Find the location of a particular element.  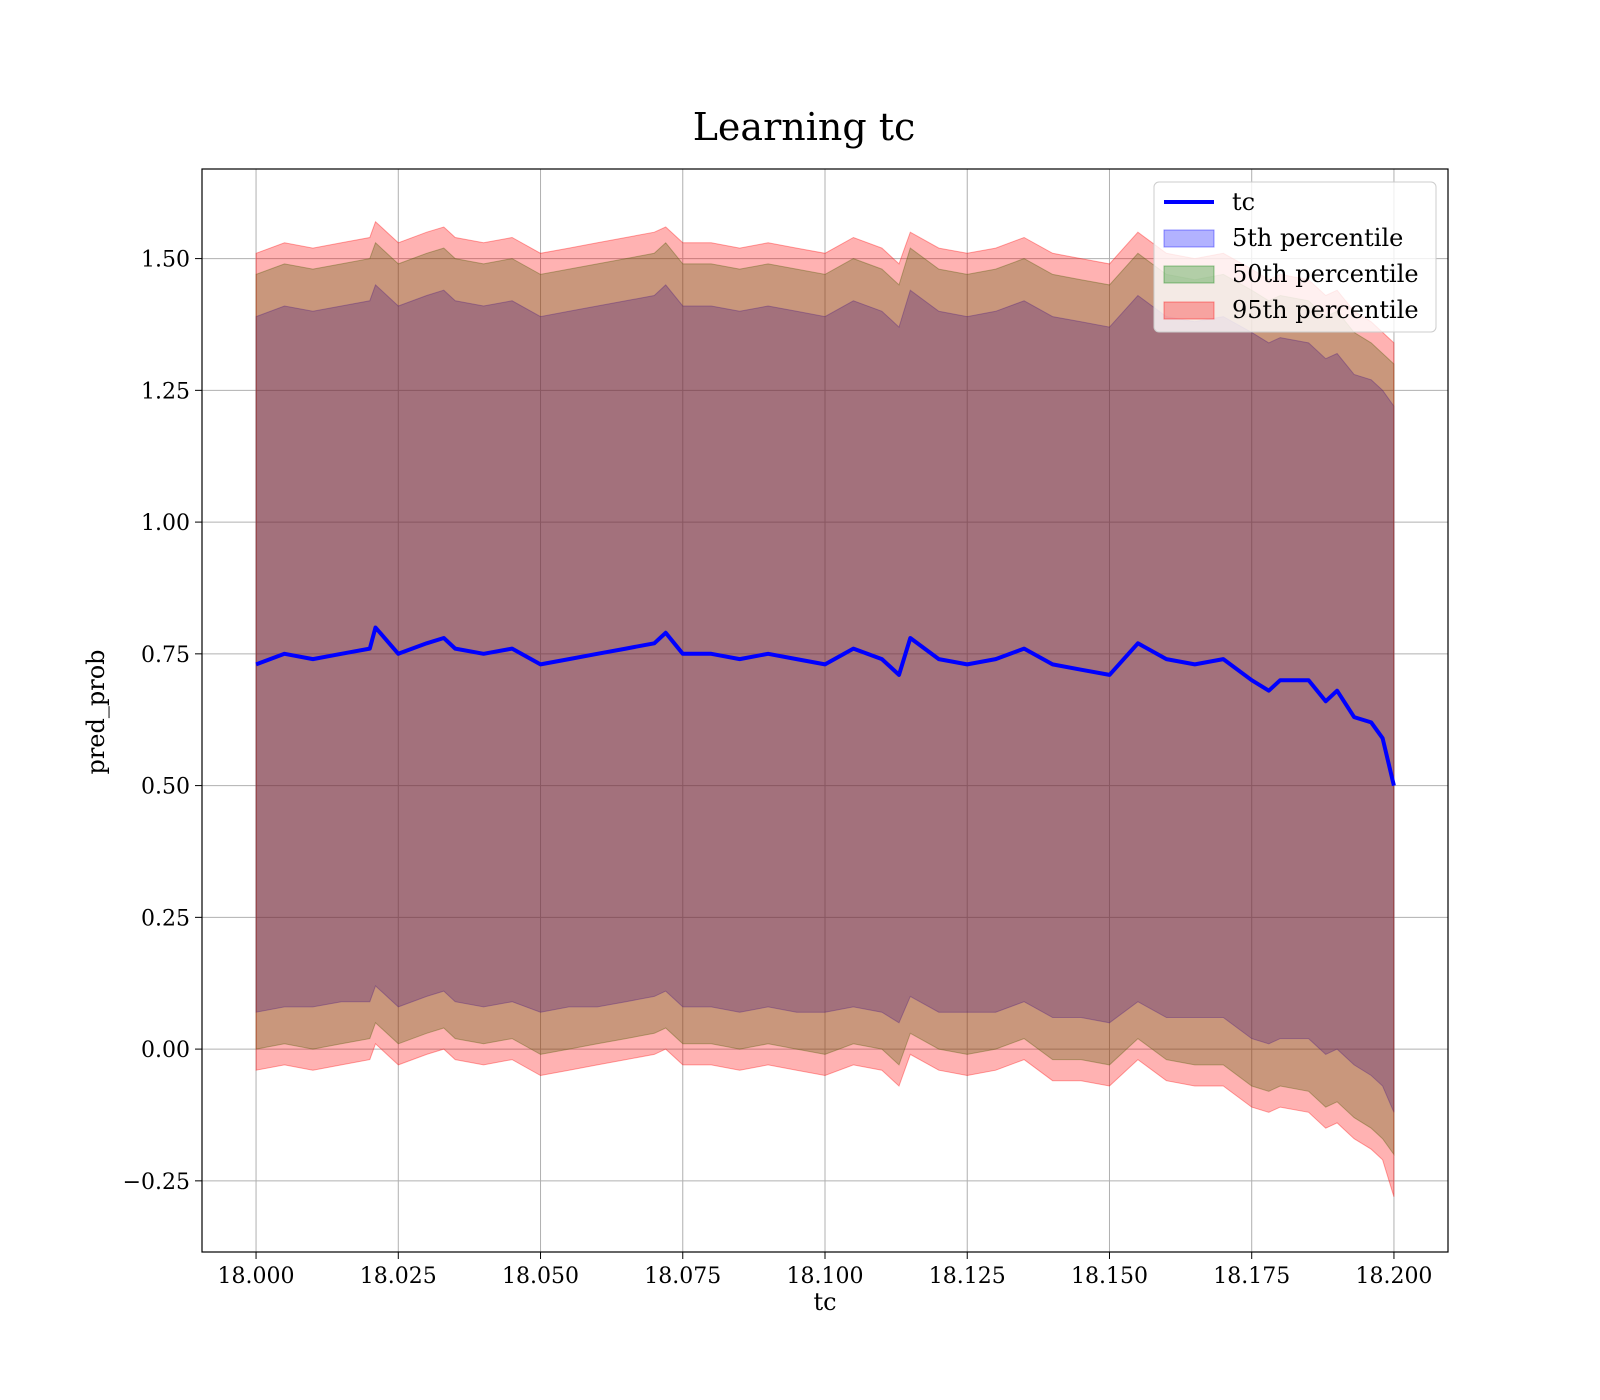

legend-label: 95th percentile is located at coordinates (1325, 310).